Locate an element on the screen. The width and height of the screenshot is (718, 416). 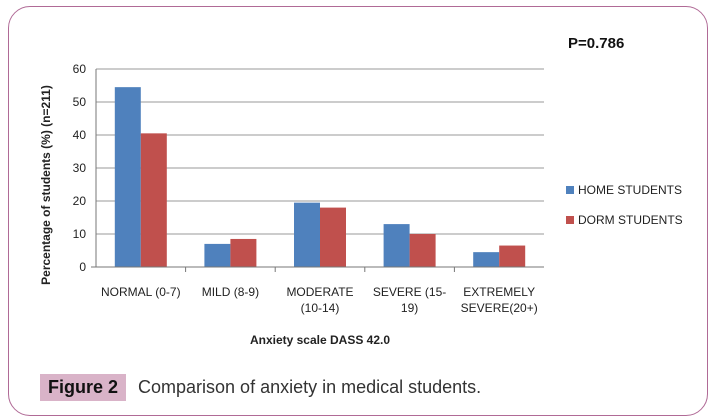
x-tick-label: MILD (8-9) is located at coordinates (230, 292).